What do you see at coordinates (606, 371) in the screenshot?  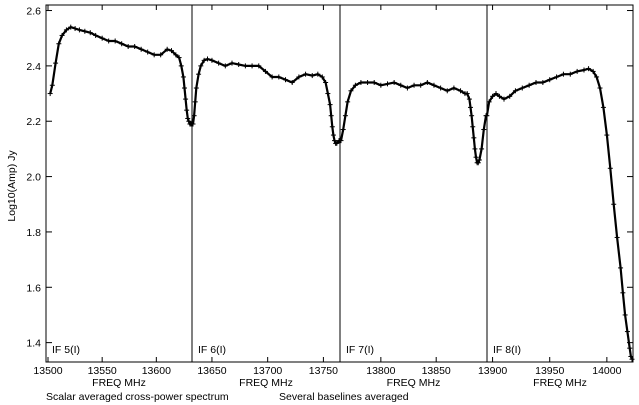 I see `x-tick-label: 14000` at bounding box center [606, 371].